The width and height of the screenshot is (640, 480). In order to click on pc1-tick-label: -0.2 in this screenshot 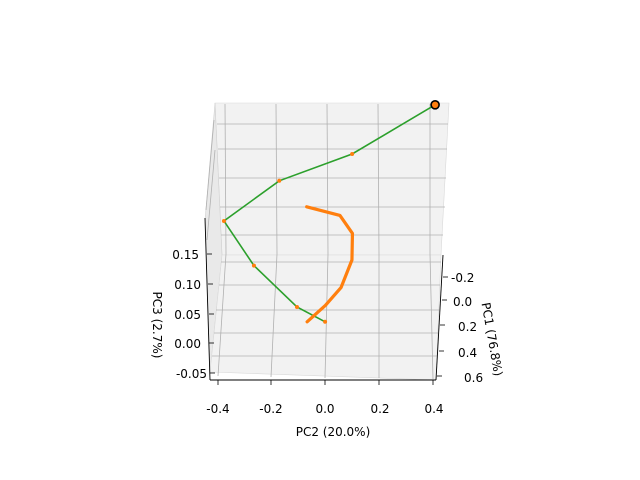, I will do `click(462, 278)`.